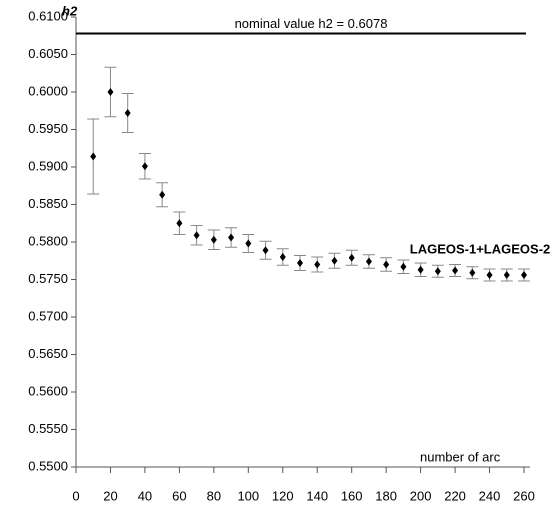 Image resolution: width=550 pixels, height=511 pixels. What do you see at coordinates (248, 495) in the screenshot?
I see `x-tick-label: 100` at bounding box center [248, 495].